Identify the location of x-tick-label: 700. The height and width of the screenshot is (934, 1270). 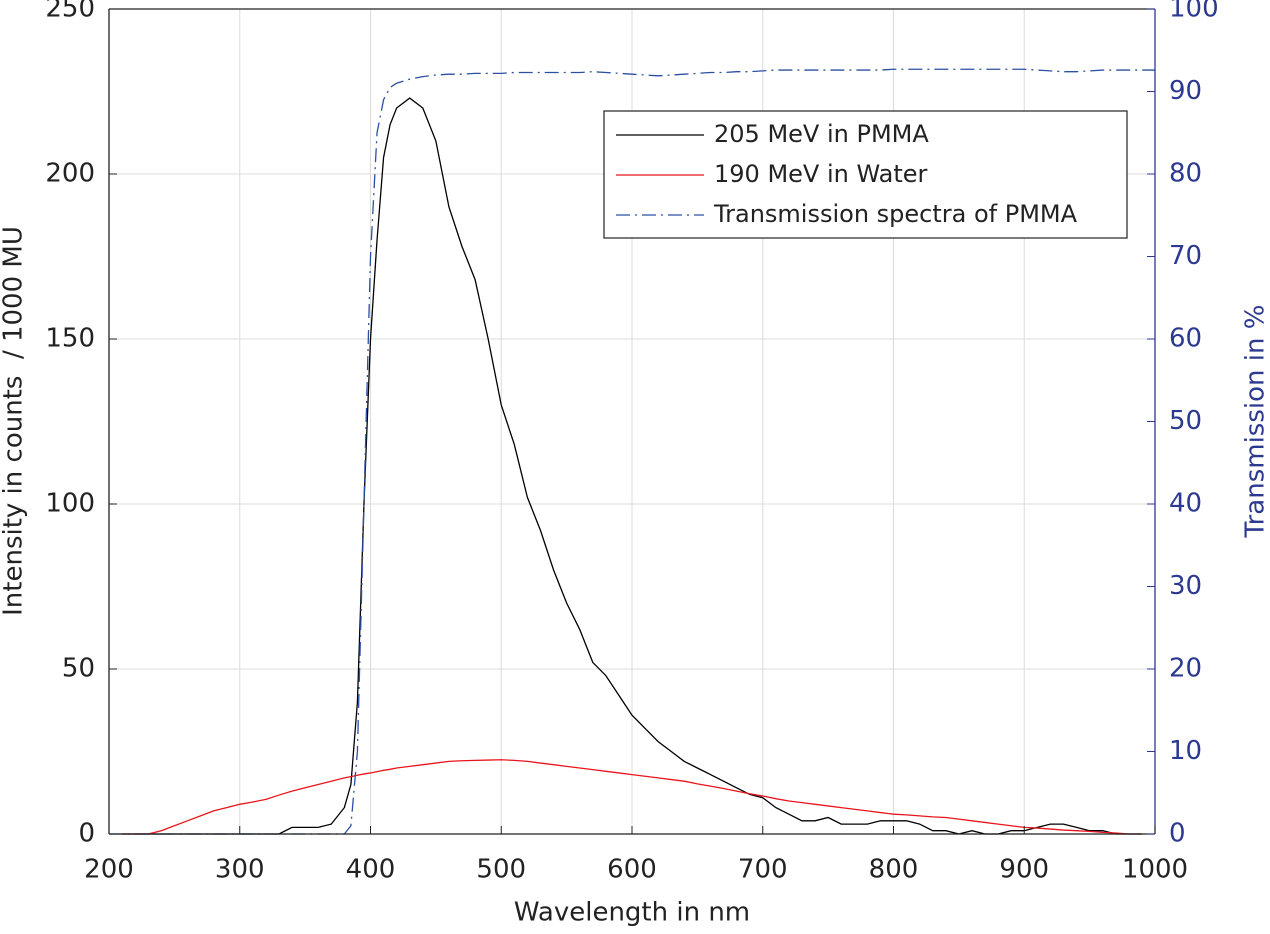
(763, 870).